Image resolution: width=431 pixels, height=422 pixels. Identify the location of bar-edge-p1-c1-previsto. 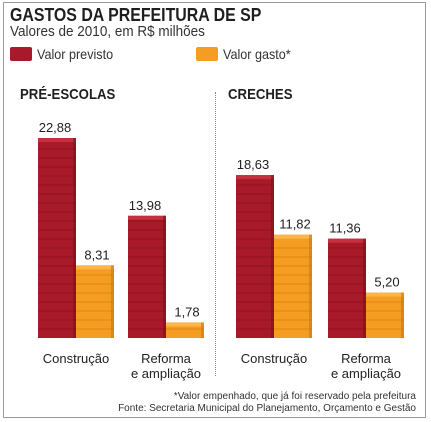
(364, 288).